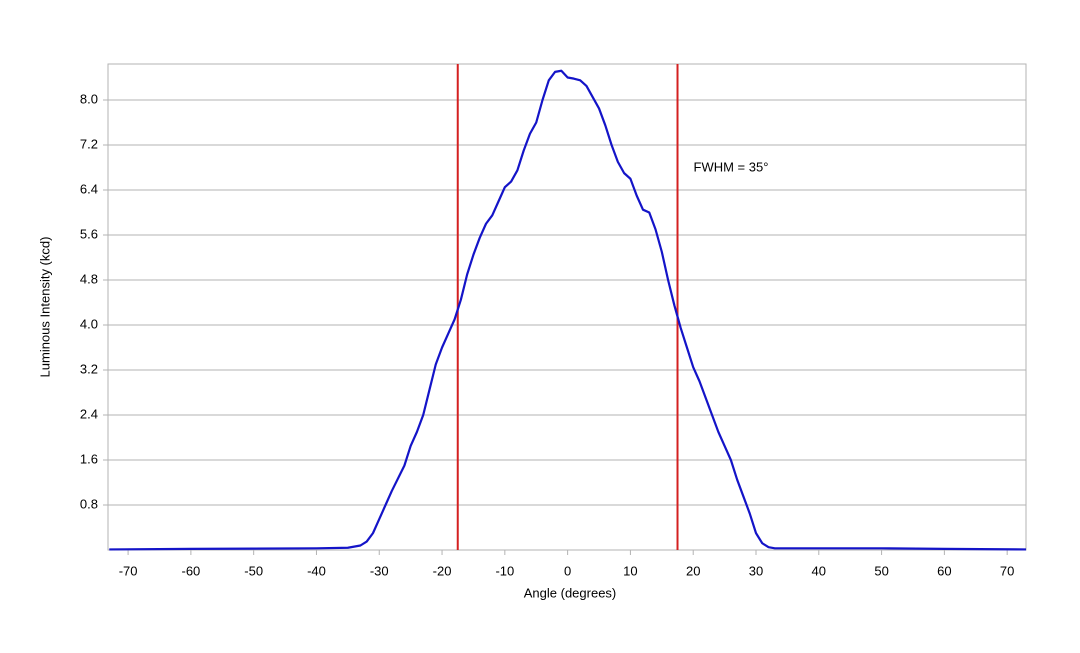 This screenshot has width=1080, height=653. What do you see at coordinates (944, 570) in the screenshot?
I see `x-tick-label: 60` at bounding box center [944, 570].